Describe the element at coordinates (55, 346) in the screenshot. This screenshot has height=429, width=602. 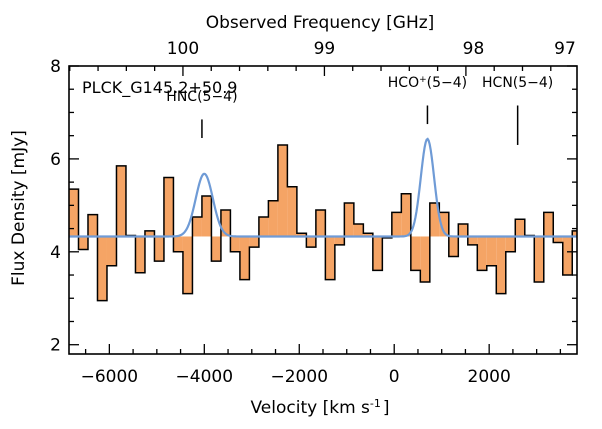
I see `y-tick-label: 2` at that location.